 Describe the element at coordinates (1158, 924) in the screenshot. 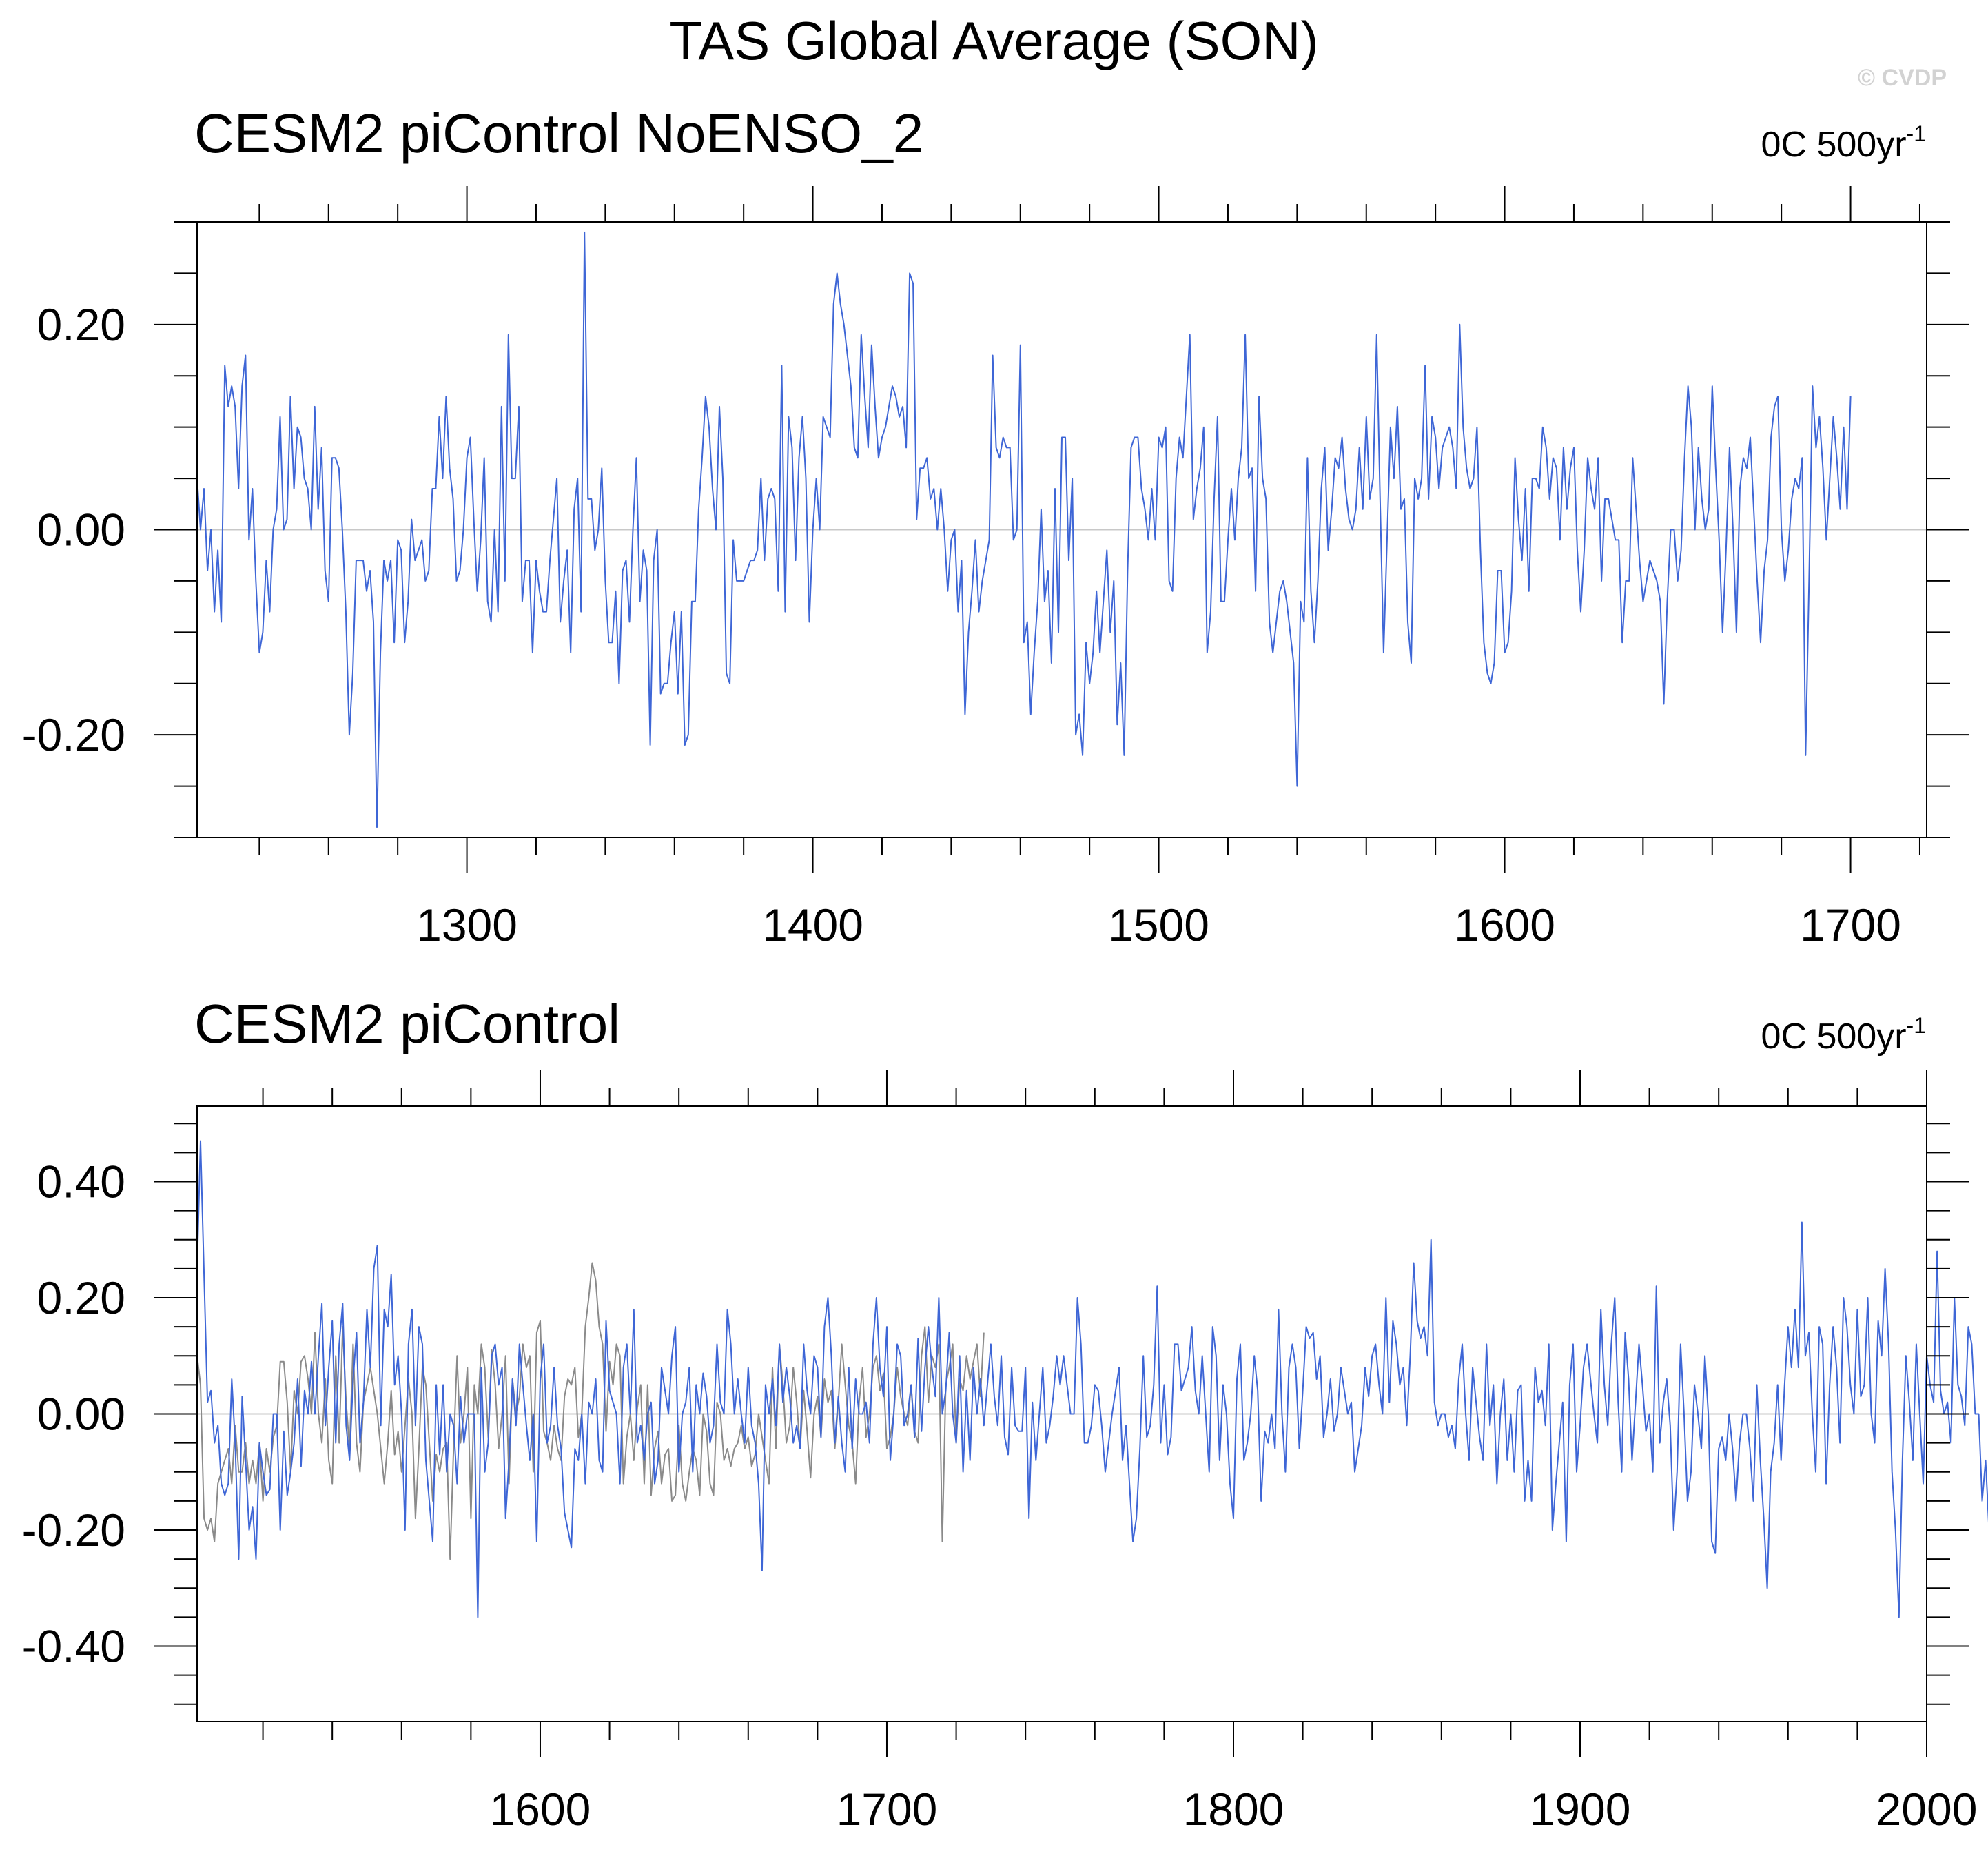

I see `x-tick-label: 1500` at that location.